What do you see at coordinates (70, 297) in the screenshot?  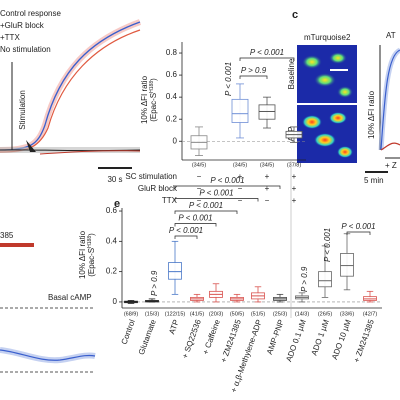 I see `basal-label: Basal cAMP` at bounding box center [70, 297].